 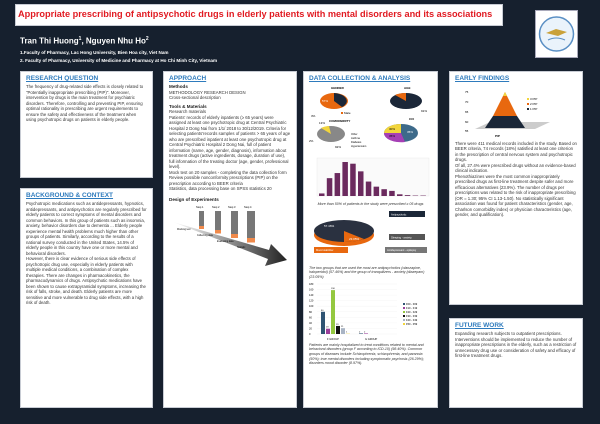 I want to click on stage-label: Statistic, so click(x=241, y=247).